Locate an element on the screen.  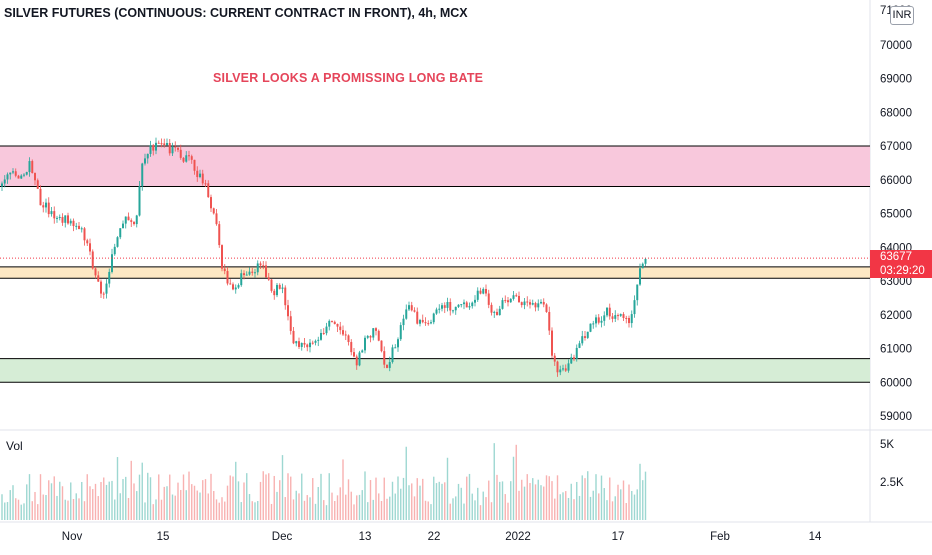
x-tick-15: 15 is located at coordinates (163, 537).